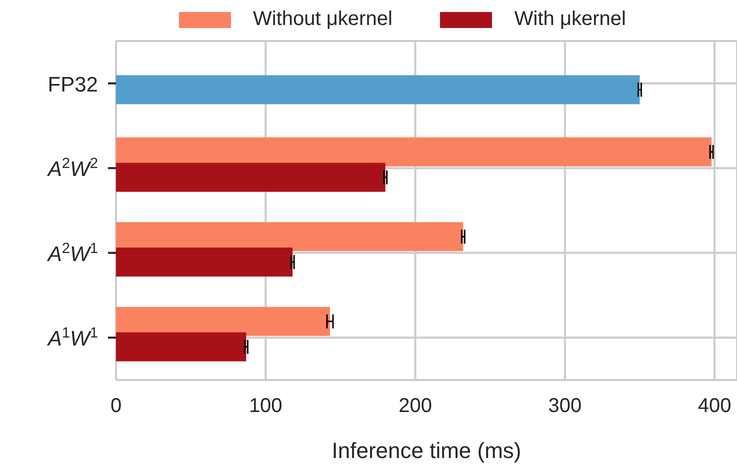 The width and height of the screenshot is (737, 464). Describe the element at coordinates (322, 19) in the screenshot. I see `legend-label: Without μkernel` at that location.